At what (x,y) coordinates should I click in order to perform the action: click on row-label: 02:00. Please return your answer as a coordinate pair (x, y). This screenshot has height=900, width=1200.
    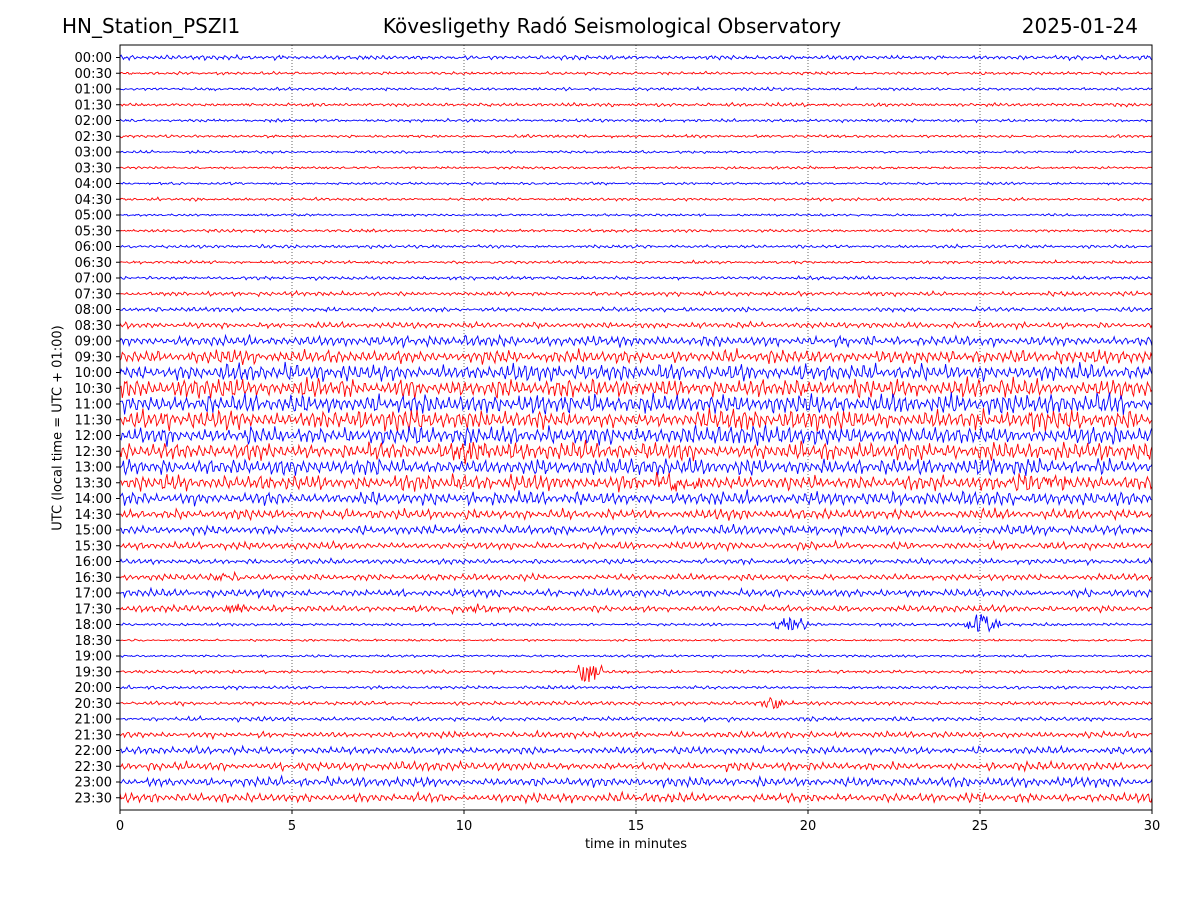
    Looking at the image, I should click on (93, 121).